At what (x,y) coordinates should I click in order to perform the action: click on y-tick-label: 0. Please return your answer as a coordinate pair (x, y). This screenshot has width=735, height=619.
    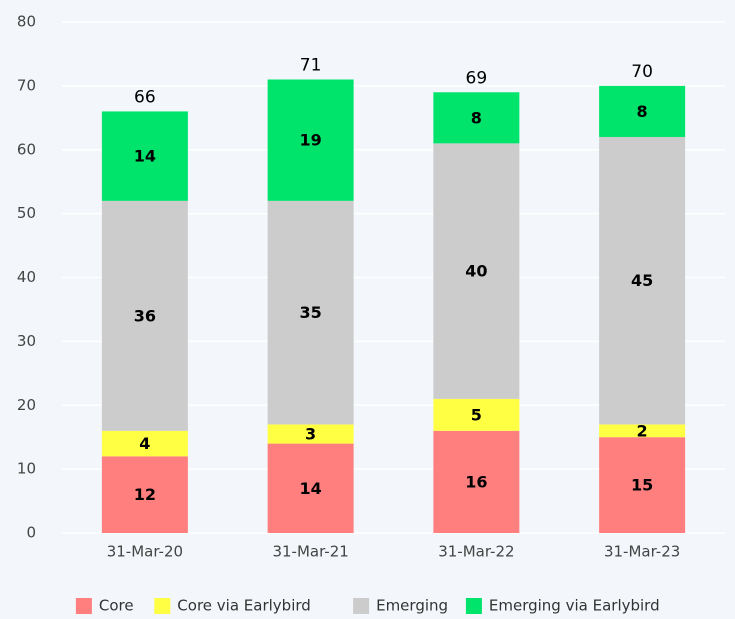
    Looking at the image, I should click on (31, 533).